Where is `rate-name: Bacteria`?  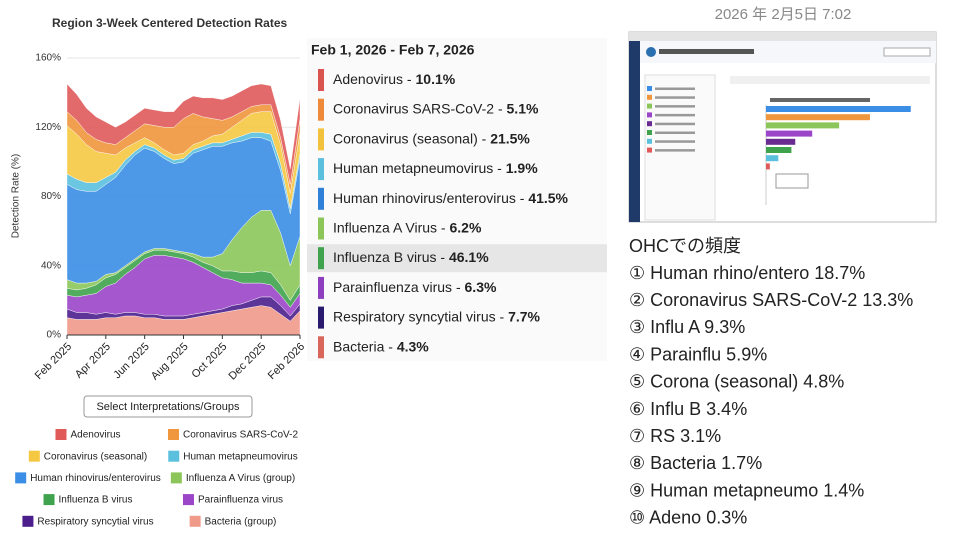
rate-name: Bacteria is located at coordinates (359, 346).